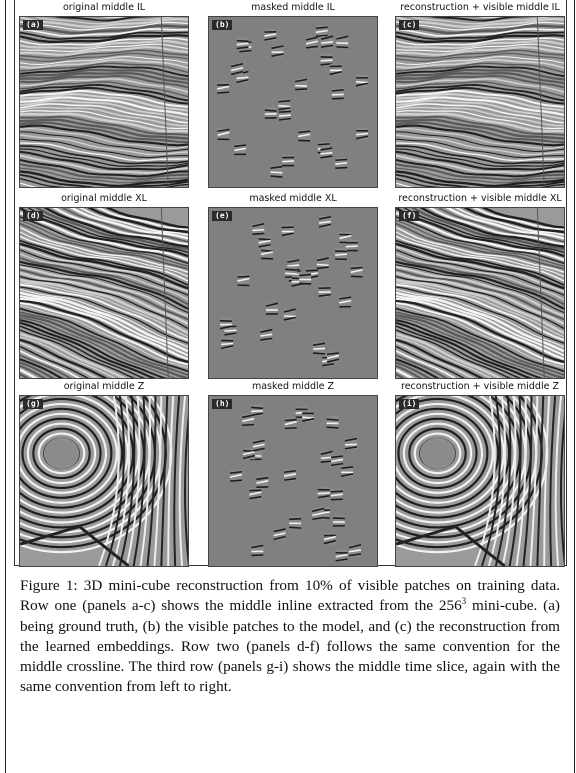 The image size is (576, 773). I want to click on panel-title: masked middle IL, so click(293, 7).